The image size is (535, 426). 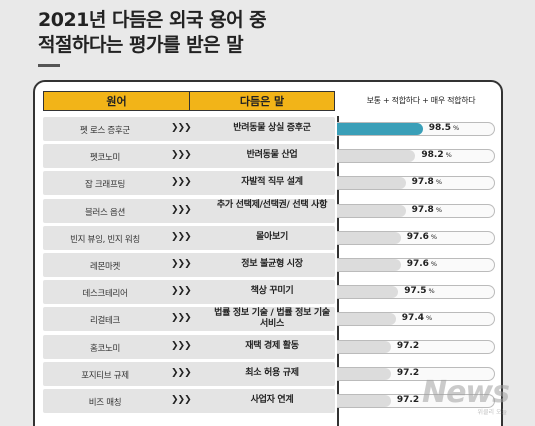 I want to click on title-line-2: 적절하다는 평가를 받은 말, so click(x=141, y=45).